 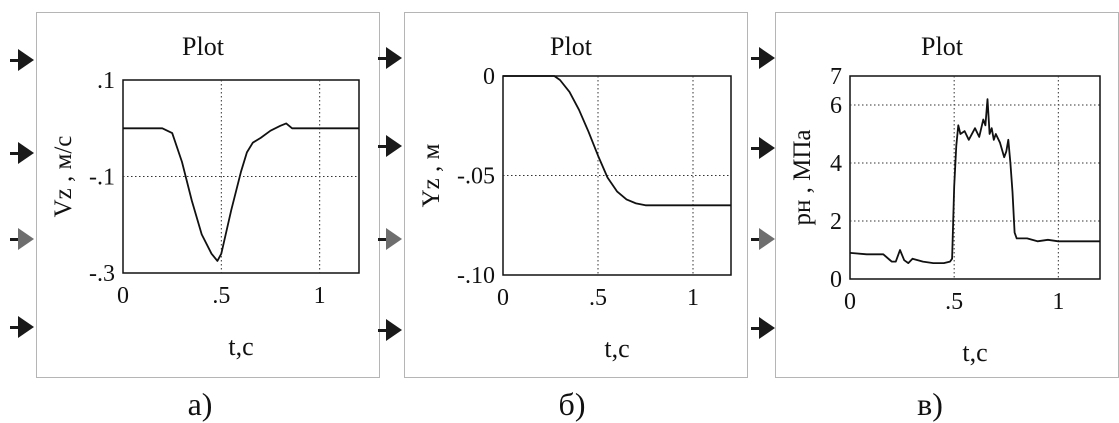 What do you see at coordinates (200, 404) in the screenshot?
I see `panel-a-caption: а)` at bounding box center [200, 404].